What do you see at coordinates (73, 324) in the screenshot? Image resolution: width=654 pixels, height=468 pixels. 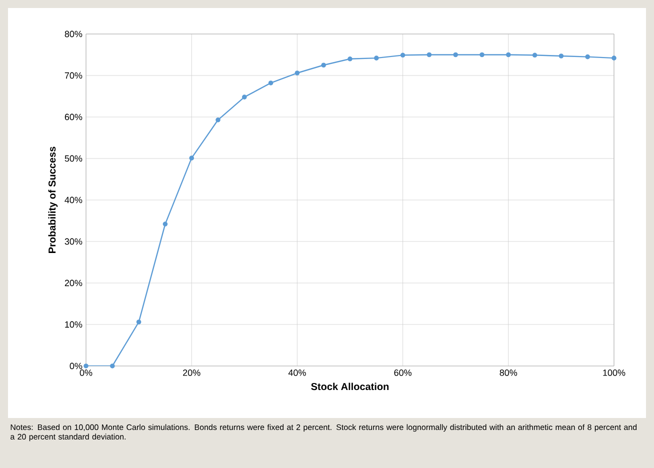 I see `y-tick-label: 10%` at bounding box center [73, 324].